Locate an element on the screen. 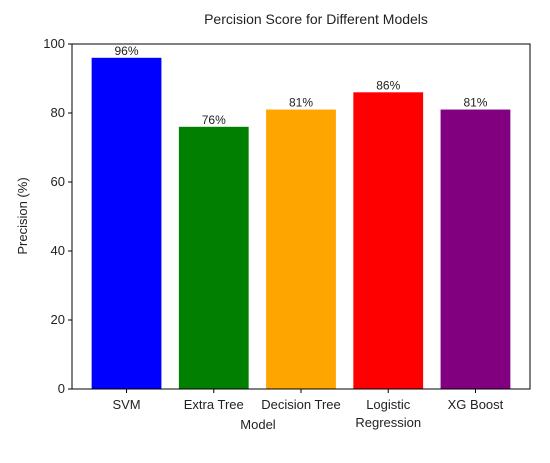  data-label-1: 96% is located at coordinates (127, 51).